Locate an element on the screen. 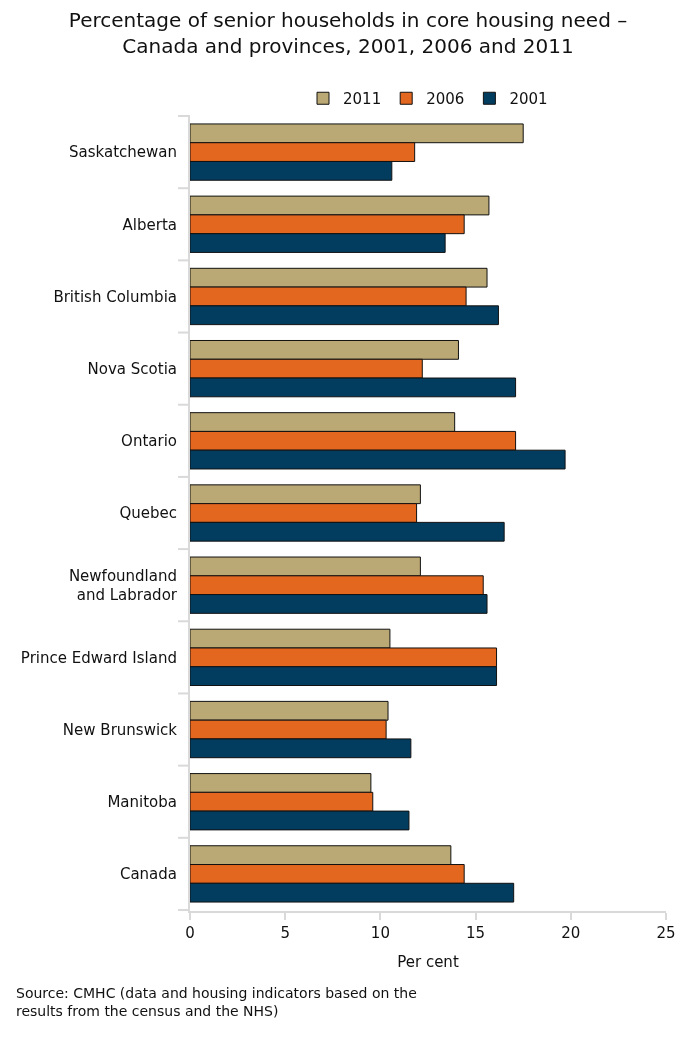  x-tick-label: 15 is located at coordinates (476, 933).